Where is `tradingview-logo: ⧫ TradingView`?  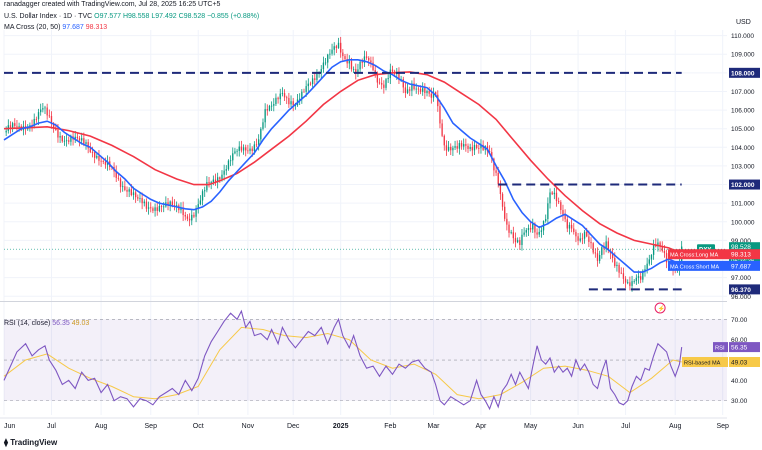 tradingview-logo: ⧫ TradingView is located at coordinates (30, 442).